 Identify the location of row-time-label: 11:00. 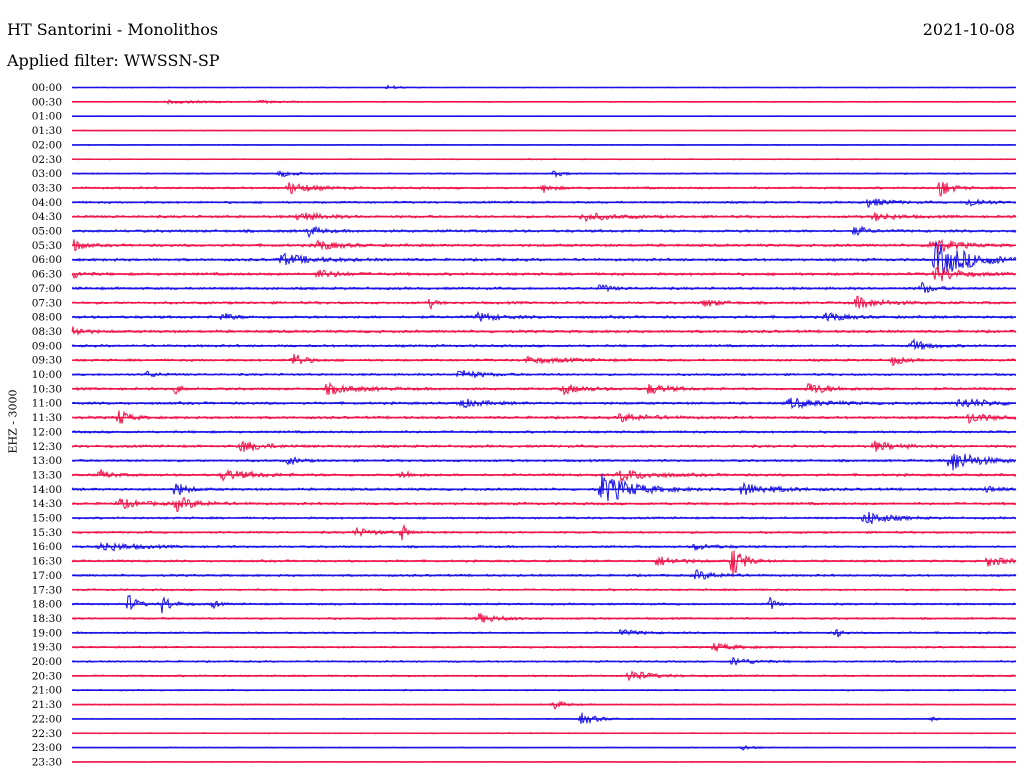
(47, 404).